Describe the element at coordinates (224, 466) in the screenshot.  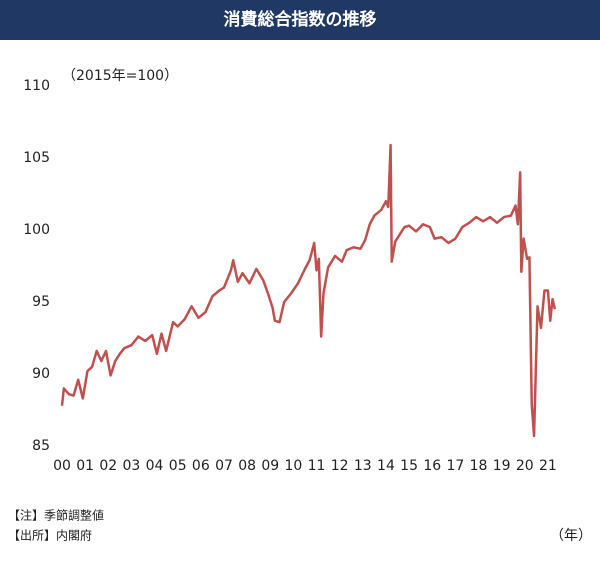
I see `x-tick-label: 07` at that location.